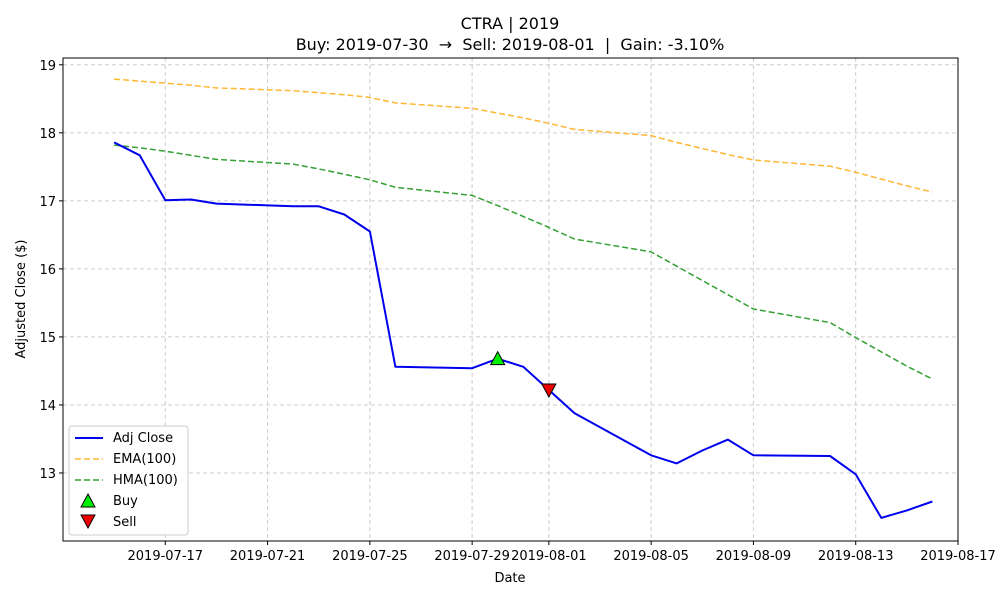 The height and width of the screenshot is (600, 1000). I want to click on legend-label-ema: EMA(100), so click(144, 459).